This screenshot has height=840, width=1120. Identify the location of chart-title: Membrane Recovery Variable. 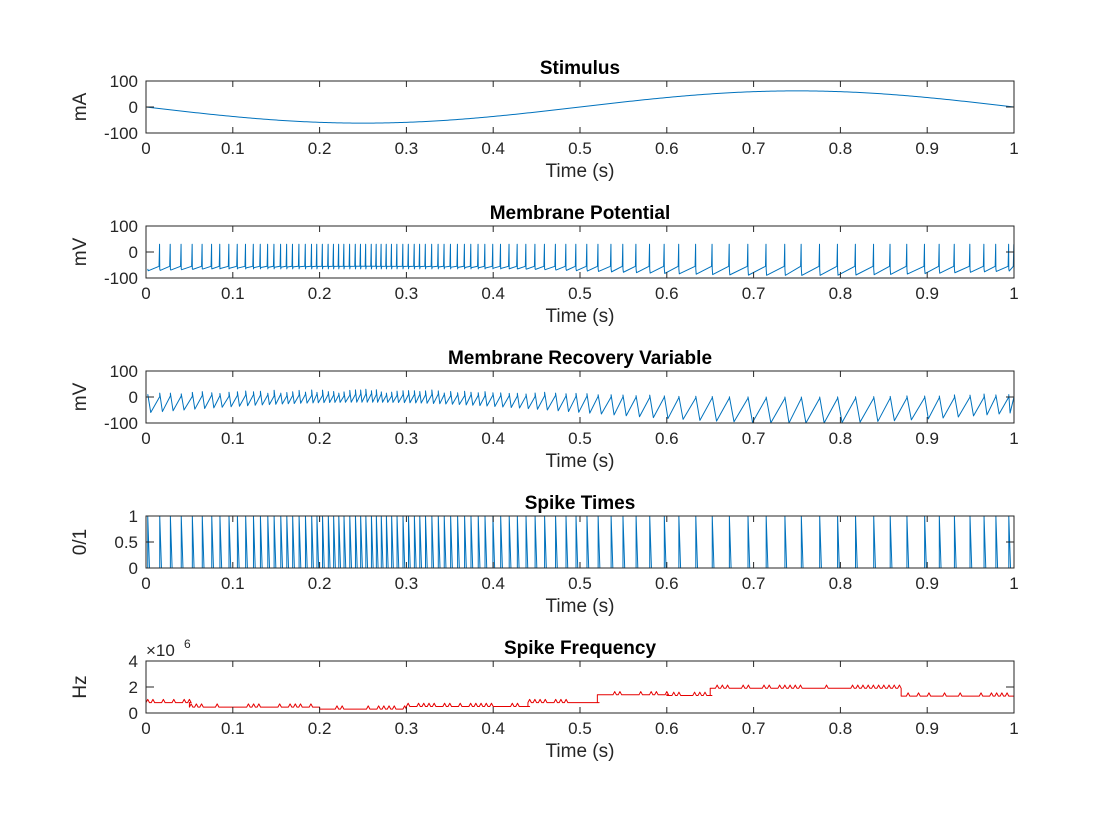
(580, 358).